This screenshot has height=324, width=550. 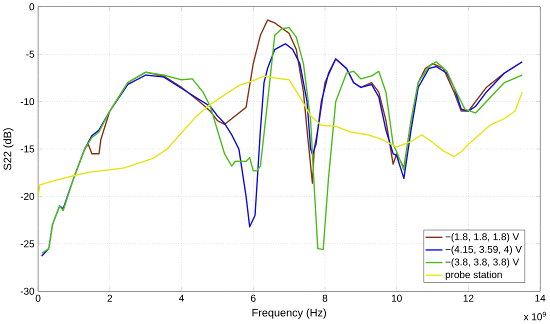 I want to click on x-tick-label: 14, so click(x=540, y=298).